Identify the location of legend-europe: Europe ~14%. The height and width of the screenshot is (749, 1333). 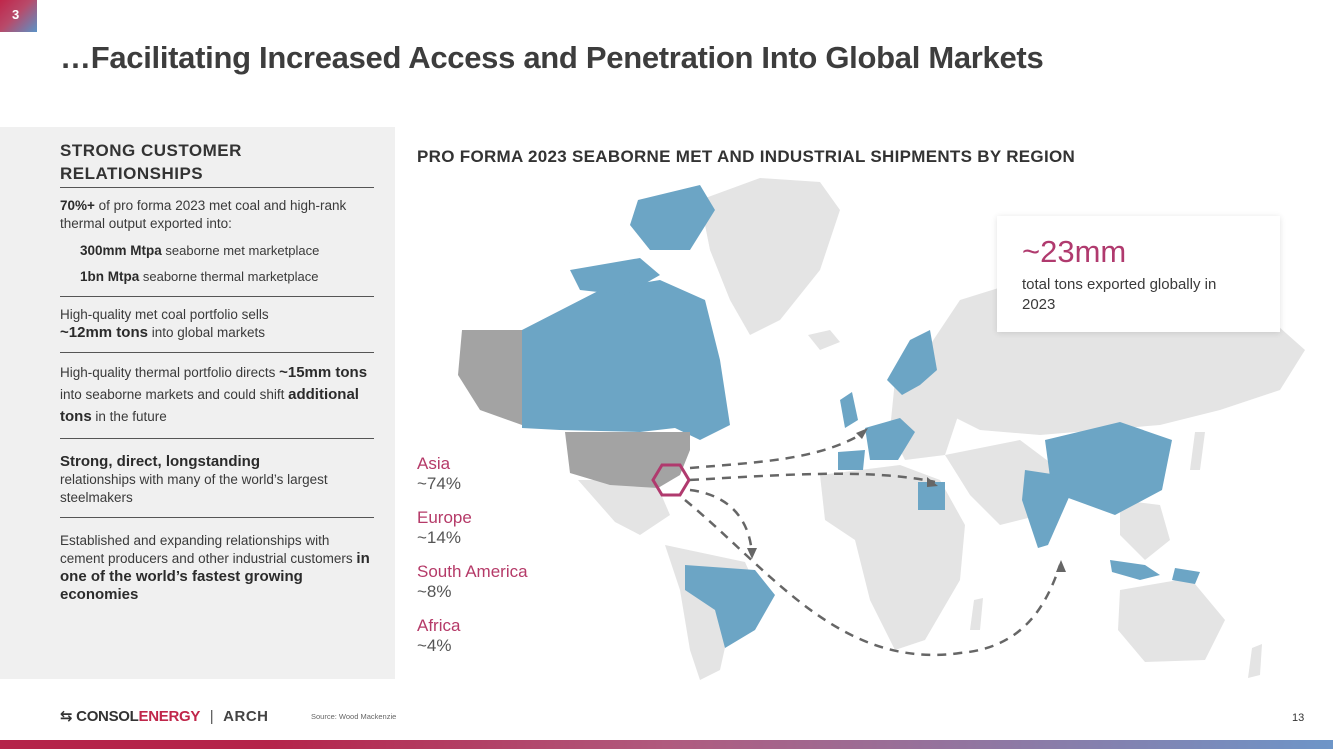
(444, 528).